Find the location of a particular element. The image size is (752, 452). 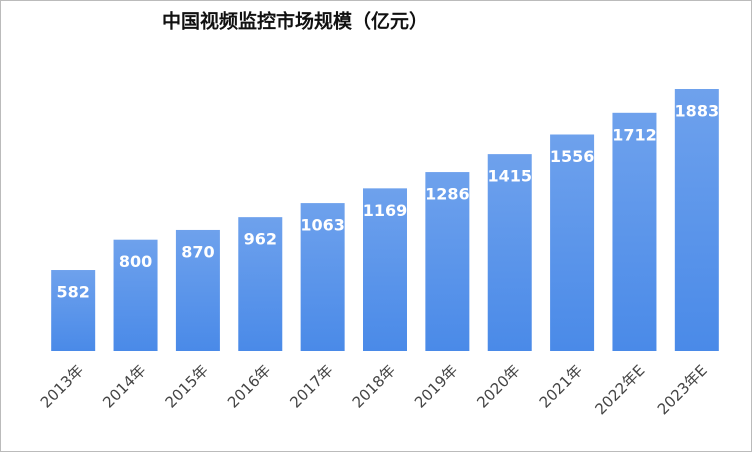

value-label: 800 is located at coordinates (135, 261).